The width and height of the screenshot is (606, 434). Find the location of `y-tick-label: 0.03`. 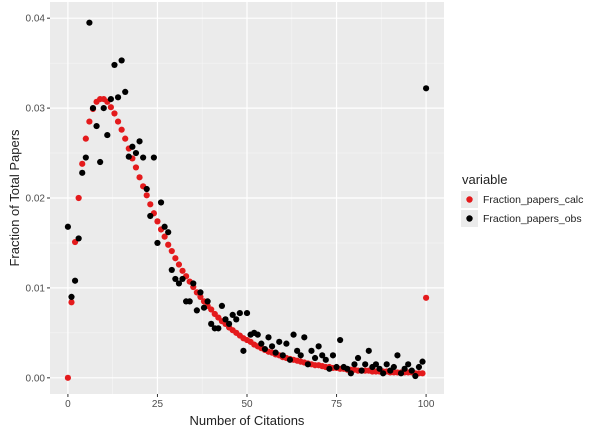

y-tick-label: 0.03 is located at coordinates (36, 109).